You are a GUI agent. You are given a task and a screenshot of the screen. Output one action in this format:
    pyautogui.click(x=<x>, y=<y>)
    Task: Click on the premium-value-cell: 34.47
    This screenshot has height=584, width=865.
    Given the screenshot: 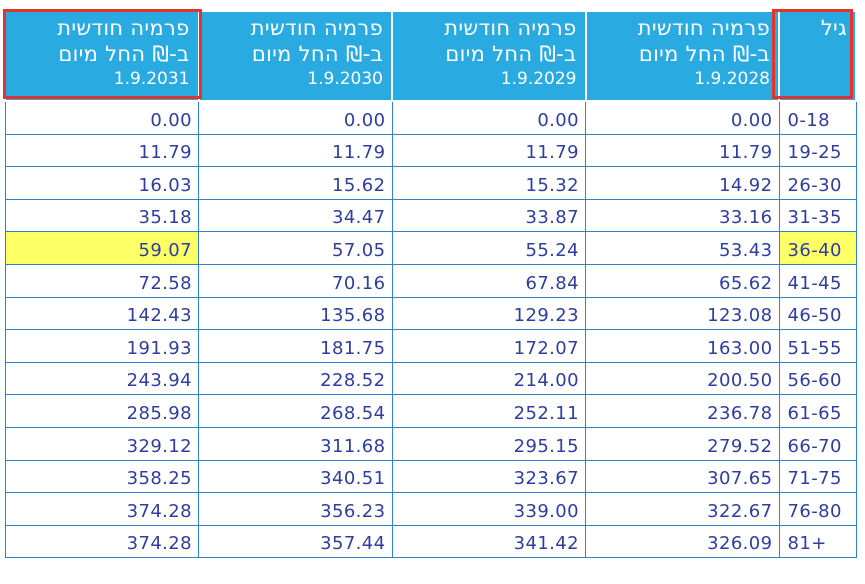 What is the action you would take?
    pyautogui.click(x=295, y=215)
    